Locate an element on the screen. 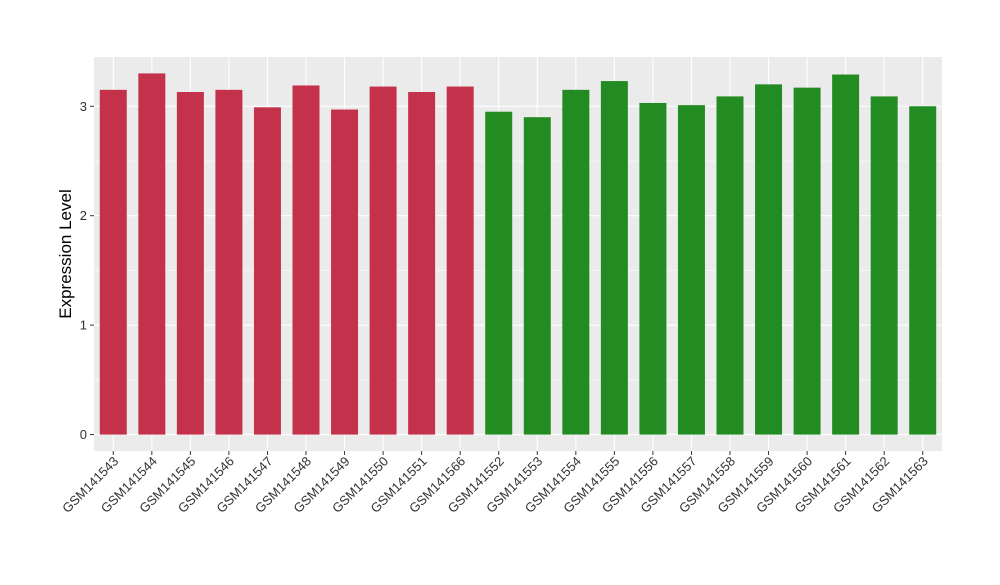  bar-GSM141551 is located at coordinates (422, 263).